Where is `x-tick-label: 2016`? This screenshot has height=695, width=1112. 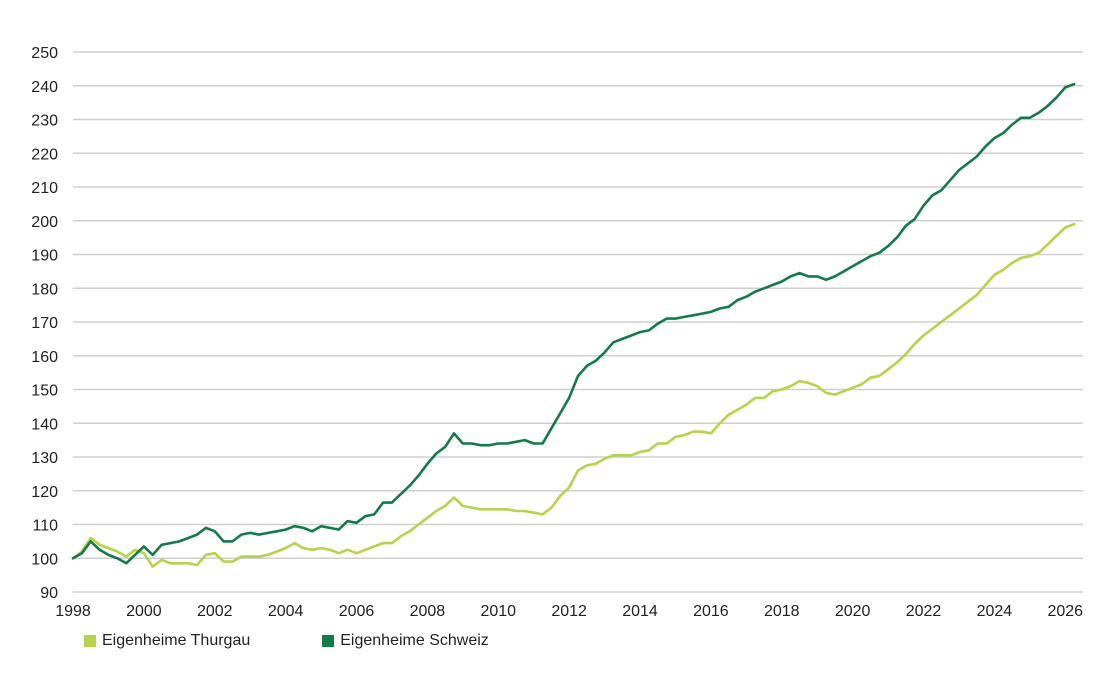 x-tick-label: 2016 is located at coordinates (711, 611).